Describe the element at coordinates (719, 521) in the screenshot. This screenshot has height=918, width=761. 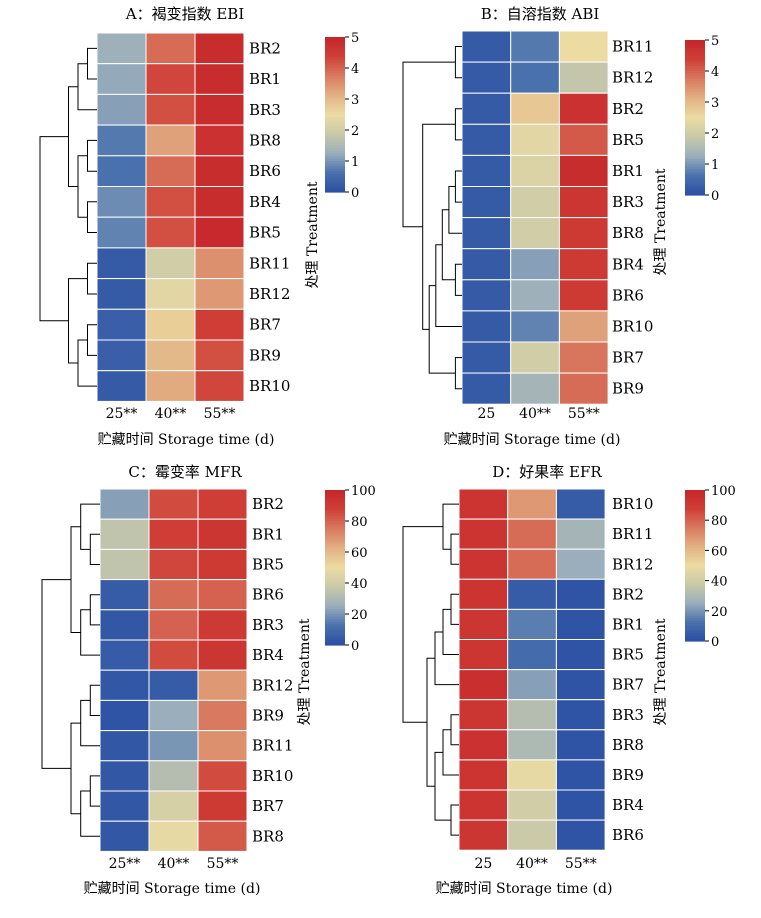
I see `colorbar-tick-label: 80` at that location.